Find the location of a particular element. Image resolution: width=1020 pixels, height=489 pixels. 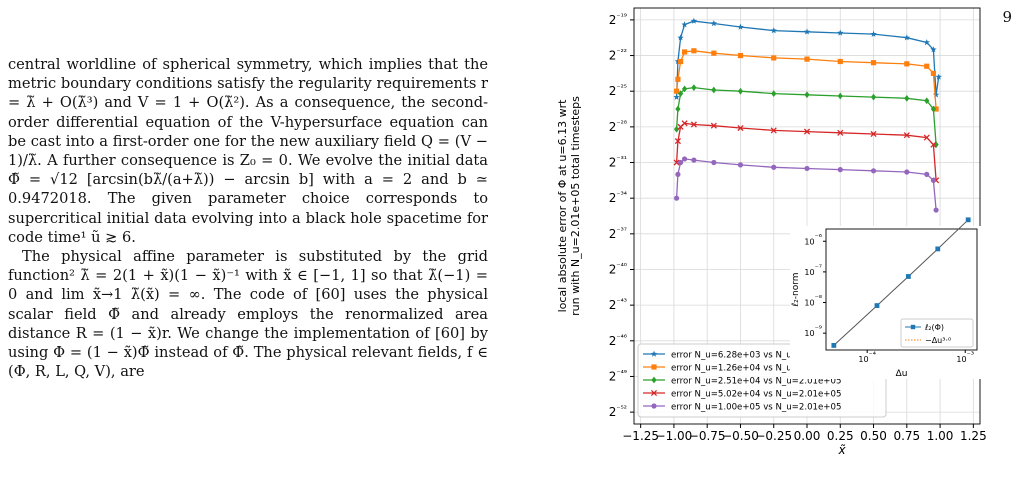

series-line is located at coordinates (807, 59).